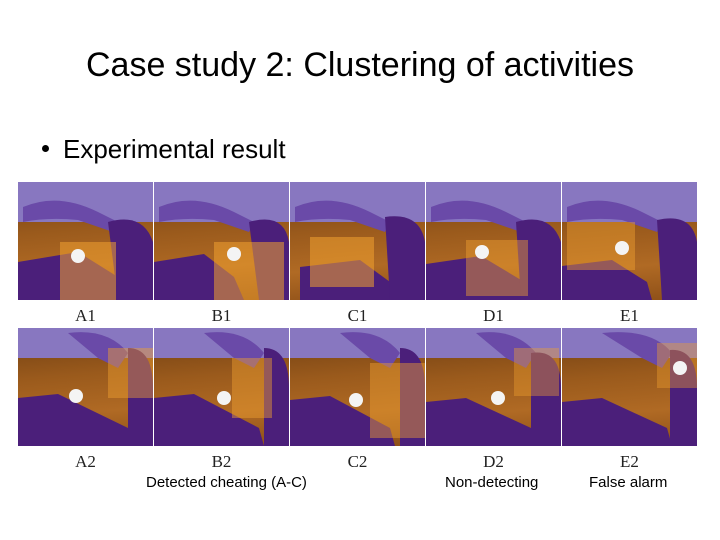 This screenshot has height=540, width=720. Describe the element at coordinates (221, 315) in the screenshot. I see `frame-label-b1: B1` at that location.